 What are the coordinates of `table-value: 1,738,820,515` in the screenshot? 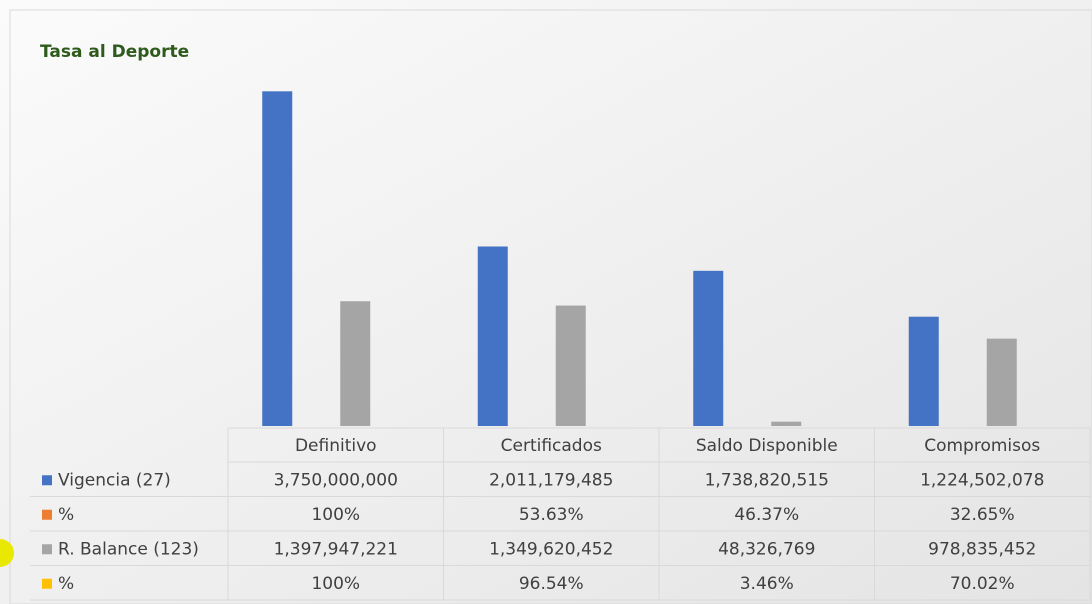 It's located at (767, 480).